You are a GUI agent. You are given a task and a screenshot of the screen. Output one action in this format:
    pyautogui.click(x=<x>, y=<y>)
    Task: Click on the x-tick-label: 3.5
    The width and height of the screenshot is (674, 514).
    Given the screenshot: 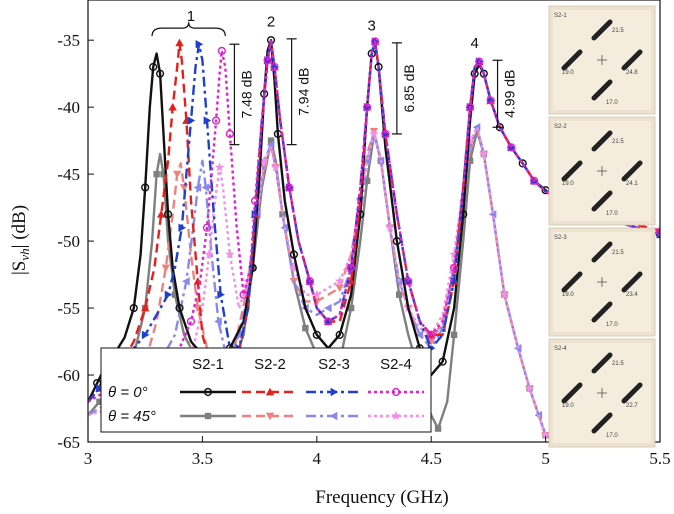 What is the action you would take?
    pyautogui.click(x=202, y=458)
    